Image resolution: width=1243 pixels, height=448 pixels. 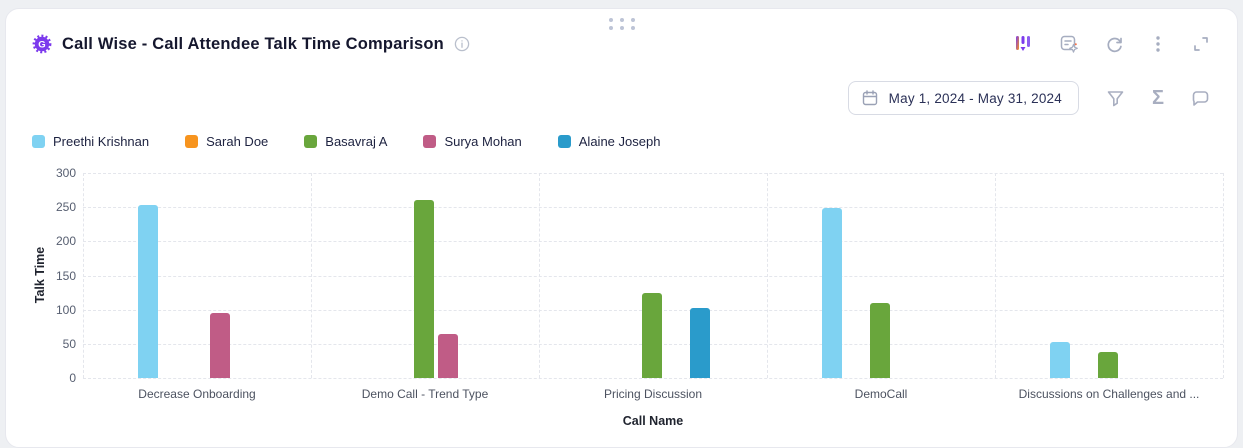 I want to click on expand-icon, so click(x=1201, y=44).